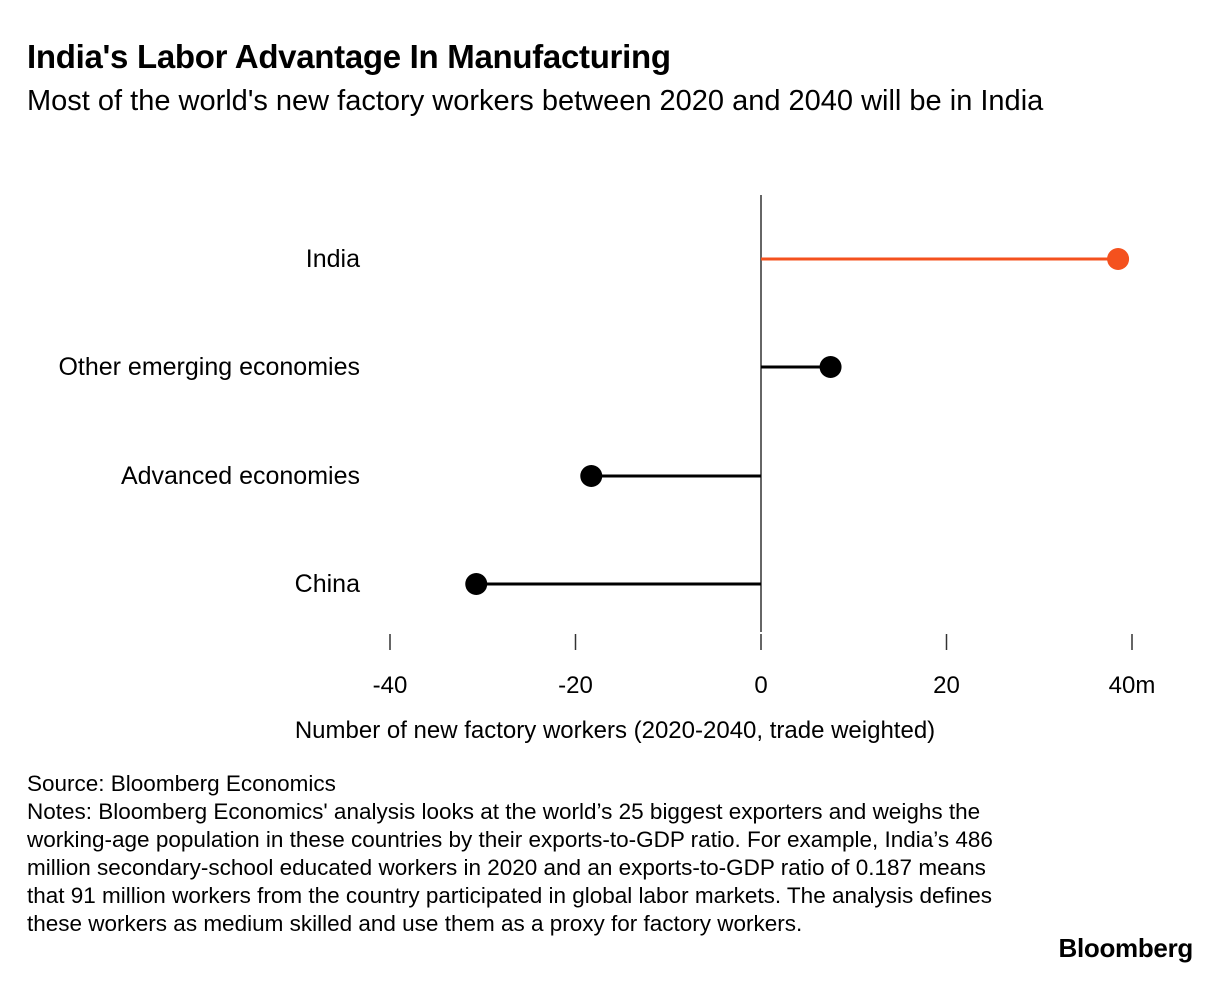 The width and height of the screenshot is (1231, 992). I want to click on category-label-other-emerging-economies: Other emerging economies, so click(209, 367).